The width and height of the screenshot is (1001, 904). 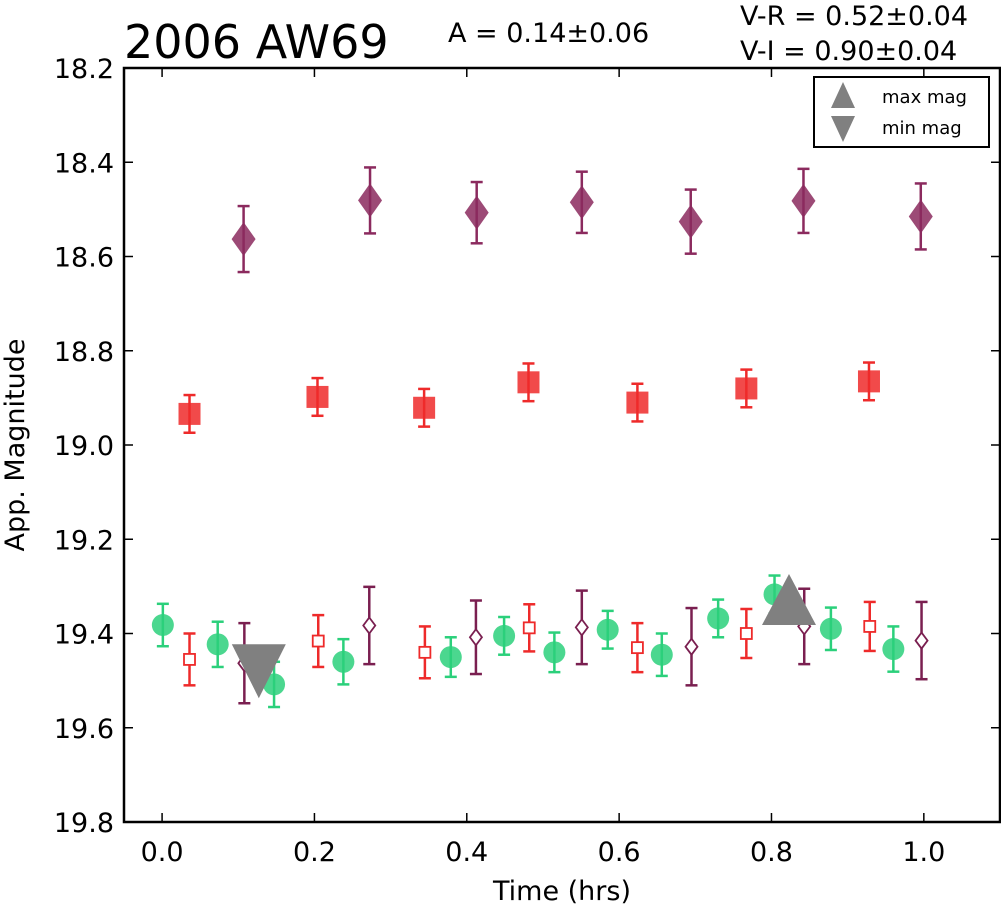 I want to click on y-tick-label: 18.4, so click(x=84, y=163).